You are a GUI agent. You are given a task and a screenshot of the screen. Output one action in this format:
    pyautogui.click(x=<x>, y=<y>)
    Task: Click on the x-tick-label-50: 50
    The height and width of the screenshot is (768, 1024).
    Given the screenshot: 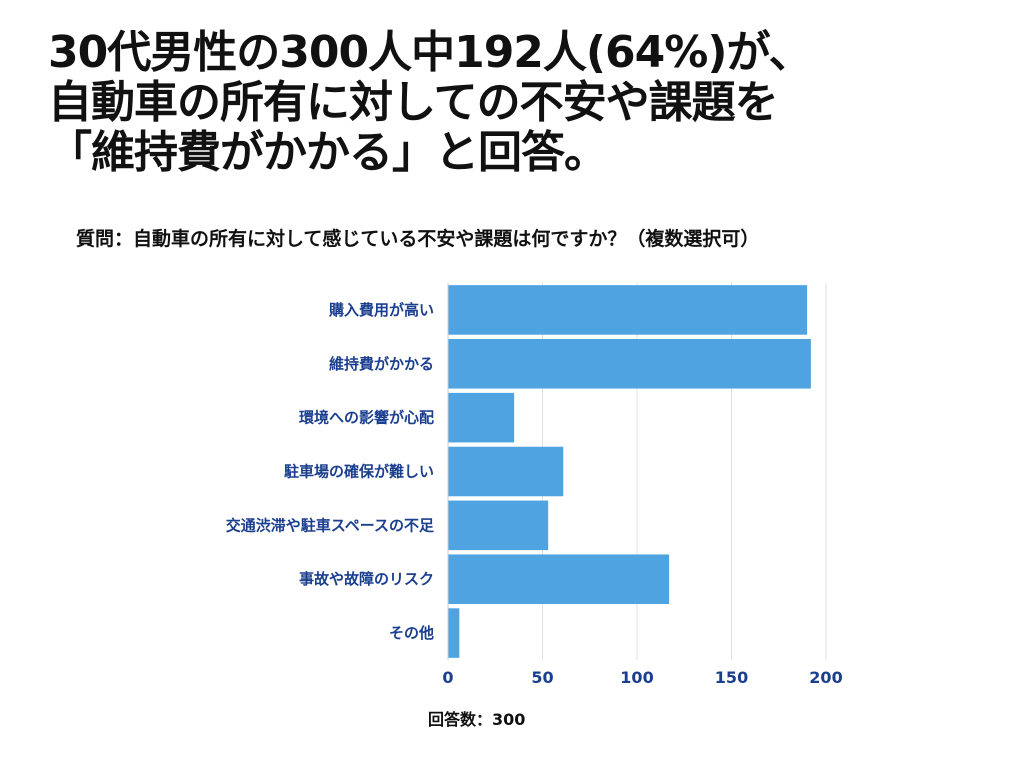 What is the action you would take?
    pyautogui.click(x=542, y=677)
    